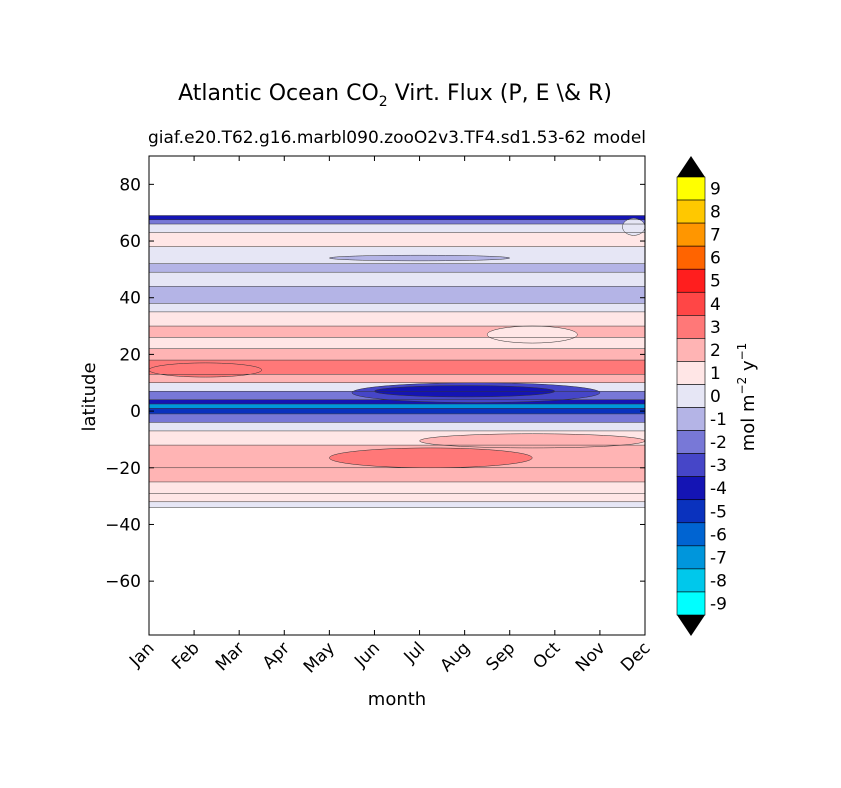  I want to click on colorbar-extend-top, so click(691, 166).